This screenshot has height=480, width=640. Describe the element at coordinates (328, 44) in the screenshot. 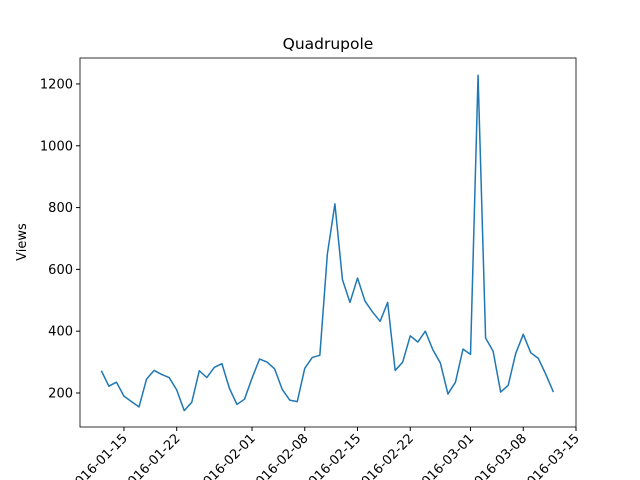

I see `chart-title: Quadrupole` at that location.